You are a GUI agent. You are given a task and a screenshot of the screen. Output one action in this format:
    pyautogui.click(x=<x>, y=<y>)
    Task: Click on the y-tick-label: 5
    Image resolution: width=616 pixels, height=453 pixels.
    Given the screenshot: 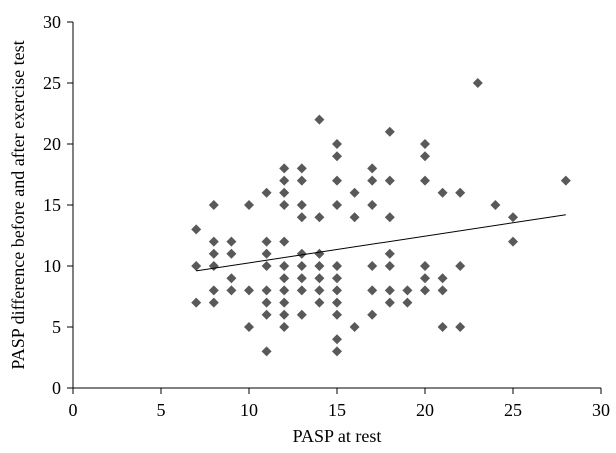 What is the action you would take?
    pyautogui.click(x=56, y=327)
    